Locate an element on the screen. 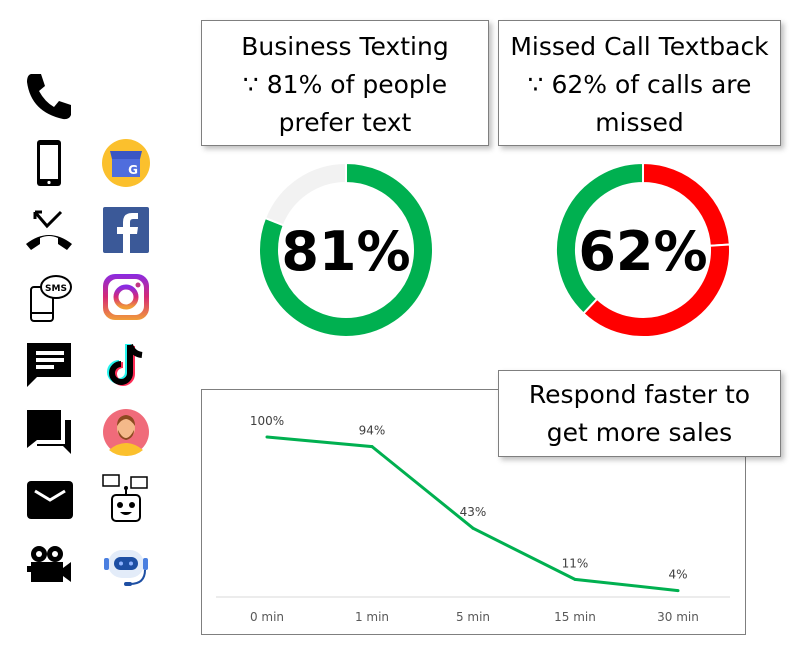  x-tick-label: 5 min is located at coordinates (473, 617).